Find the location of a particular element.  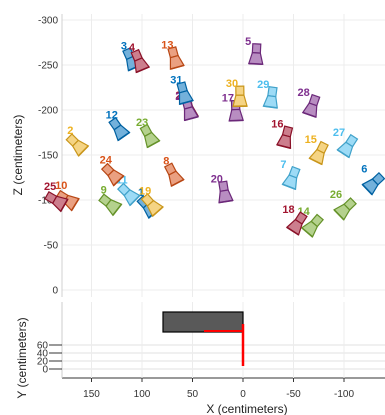

camera-label: 15 is located at coordinates (311, 140).